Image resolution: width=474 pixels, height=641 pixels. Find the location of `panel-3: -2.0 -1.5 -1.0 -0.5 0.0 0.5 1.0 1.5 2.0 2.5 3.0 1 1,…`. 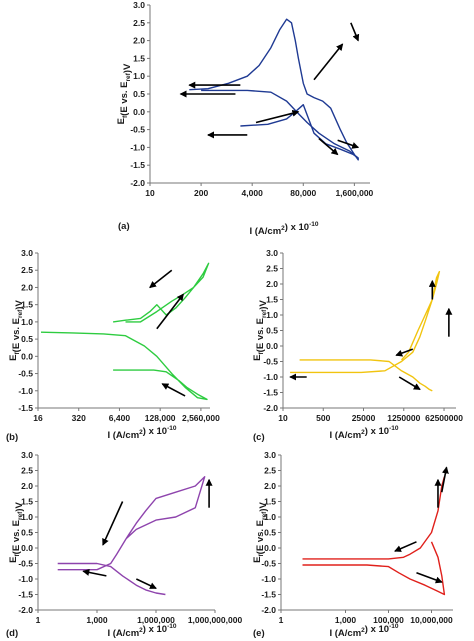

panel-3: -2.0 -1.5 -1.0 -0.5 0.0 0.5 1.0 1.5 2.0 2.5 3.0 1 1,… is located at coordinates (124, 544).